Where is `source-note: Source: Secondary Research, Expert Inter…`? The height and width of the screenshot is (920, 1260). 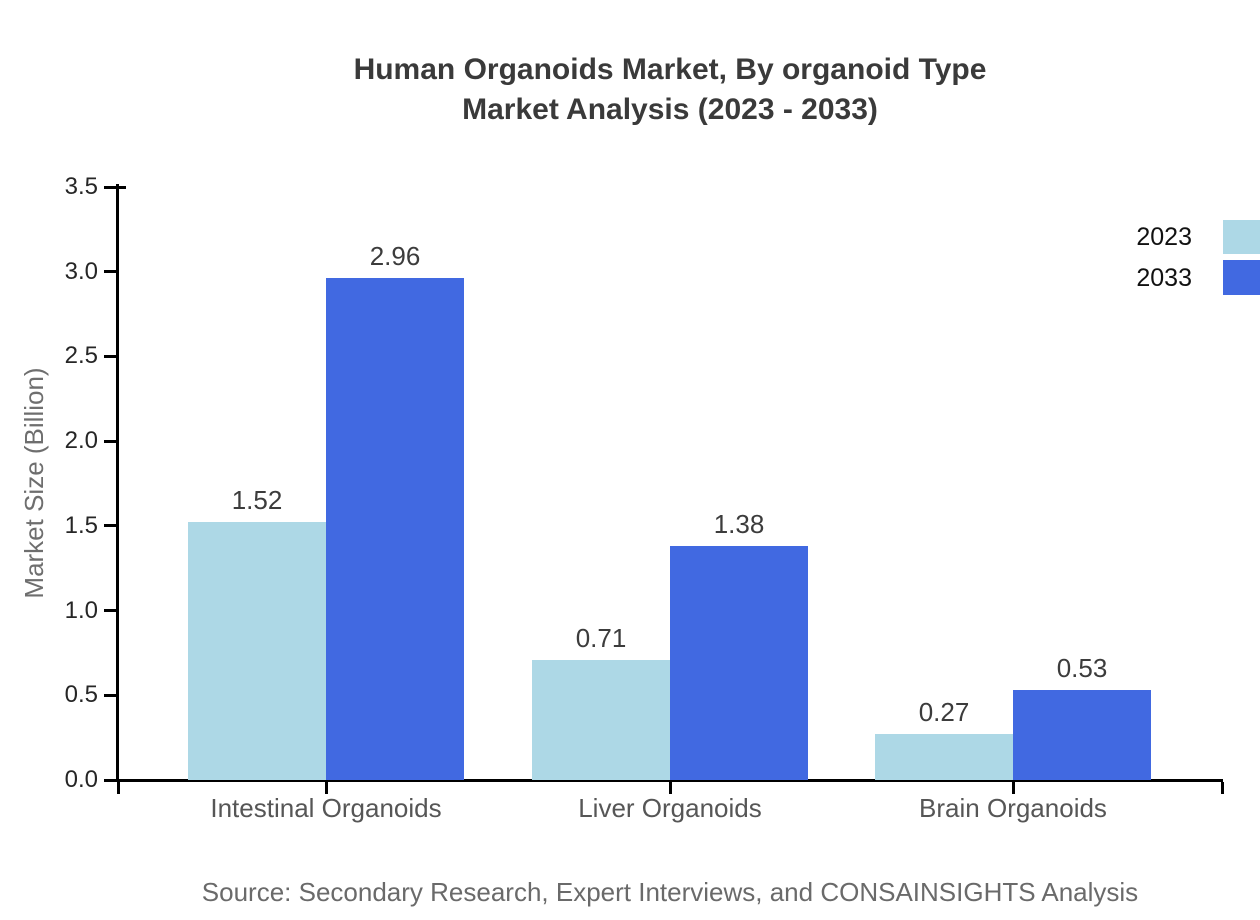
source-note: Source: Secondary Research, Expert Inter… is located at coordinates (670, 892).